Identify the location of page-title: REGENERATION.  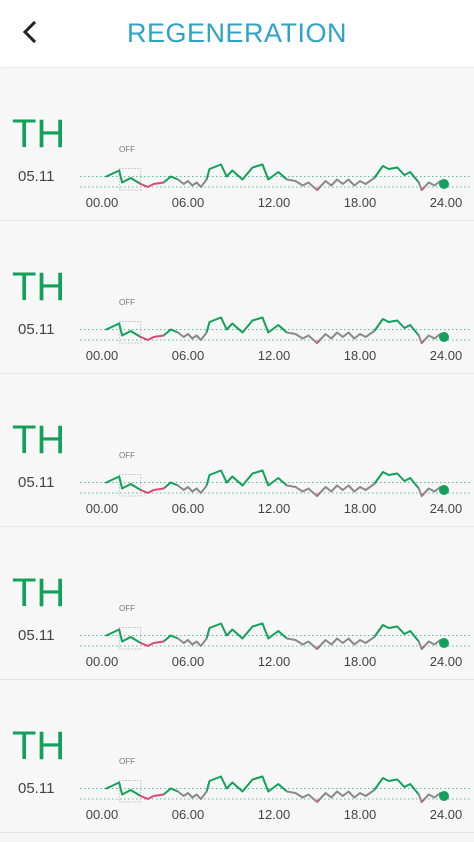
(237, 33).